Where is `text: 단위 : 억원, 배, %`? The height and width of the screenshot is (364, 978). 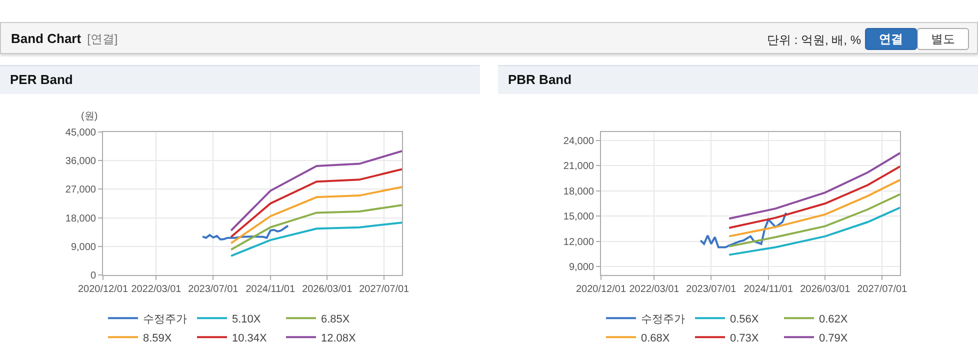 text: 단위 : 억원, 배, % is located at coordinates (813, 40).